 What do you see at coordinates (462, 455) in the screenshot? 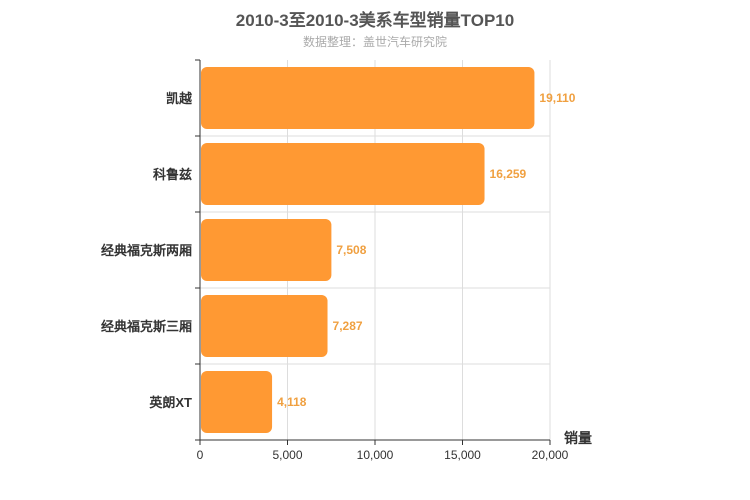
I see `x-tick-label: 15,000` at bounding box center [462, 455].